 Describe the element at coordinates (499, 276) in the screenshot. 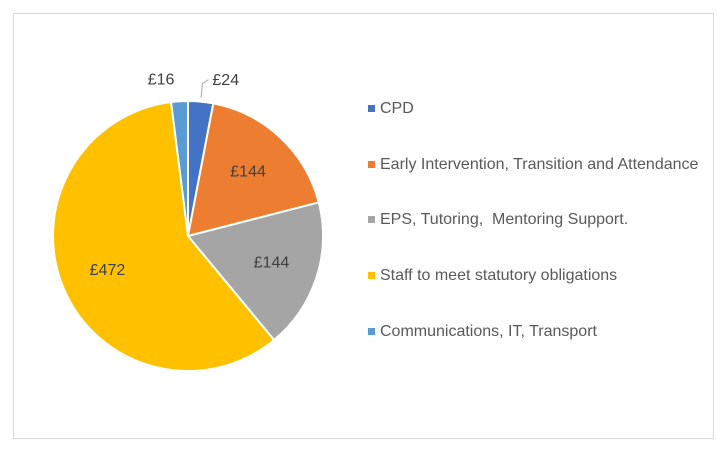

I see `legend-label: Staff to meet statutory obligations` at that location.